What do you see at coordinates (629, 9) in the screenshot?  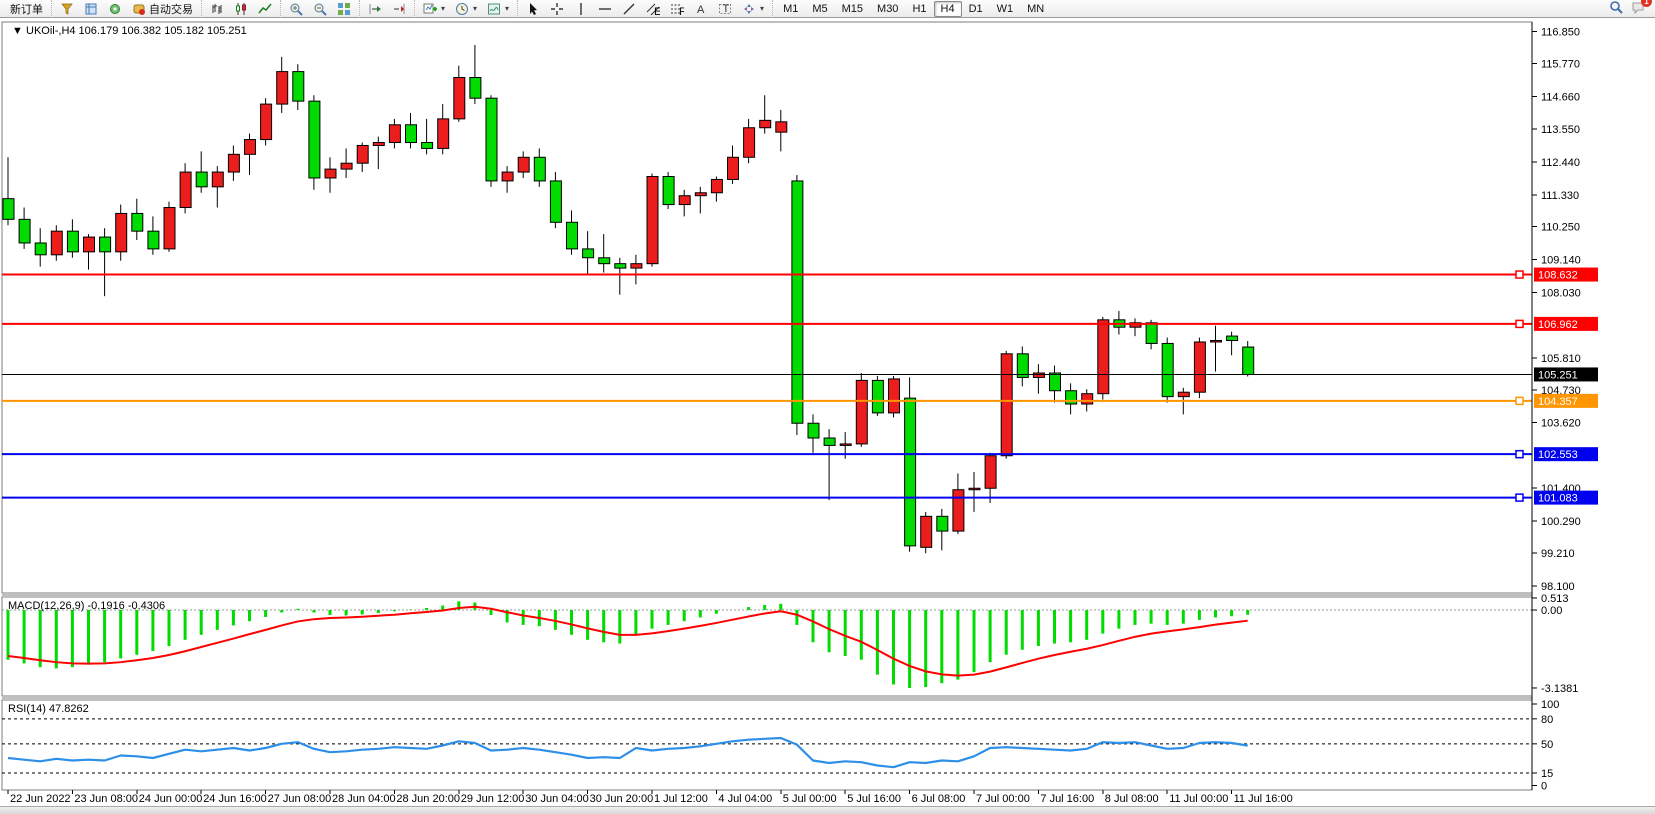 I see `trendline-button` at bounding box center [629, 9].